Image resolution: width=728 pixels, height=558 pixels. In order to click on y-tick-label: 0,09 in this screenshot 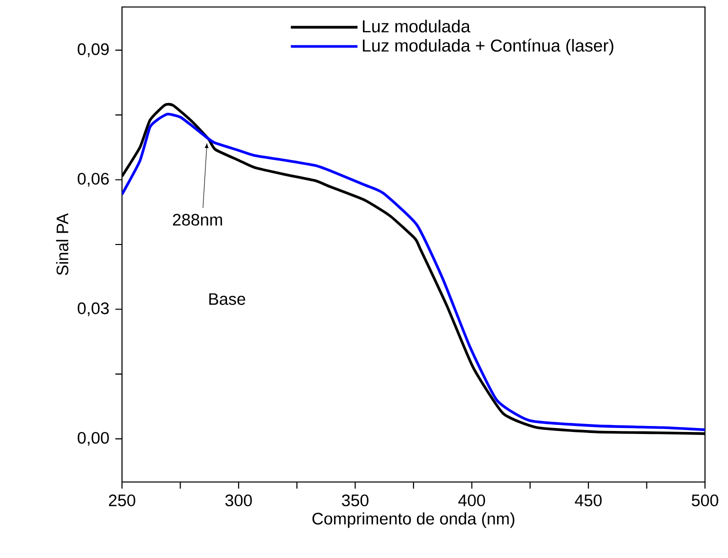, I will do `click(93, 50)`.